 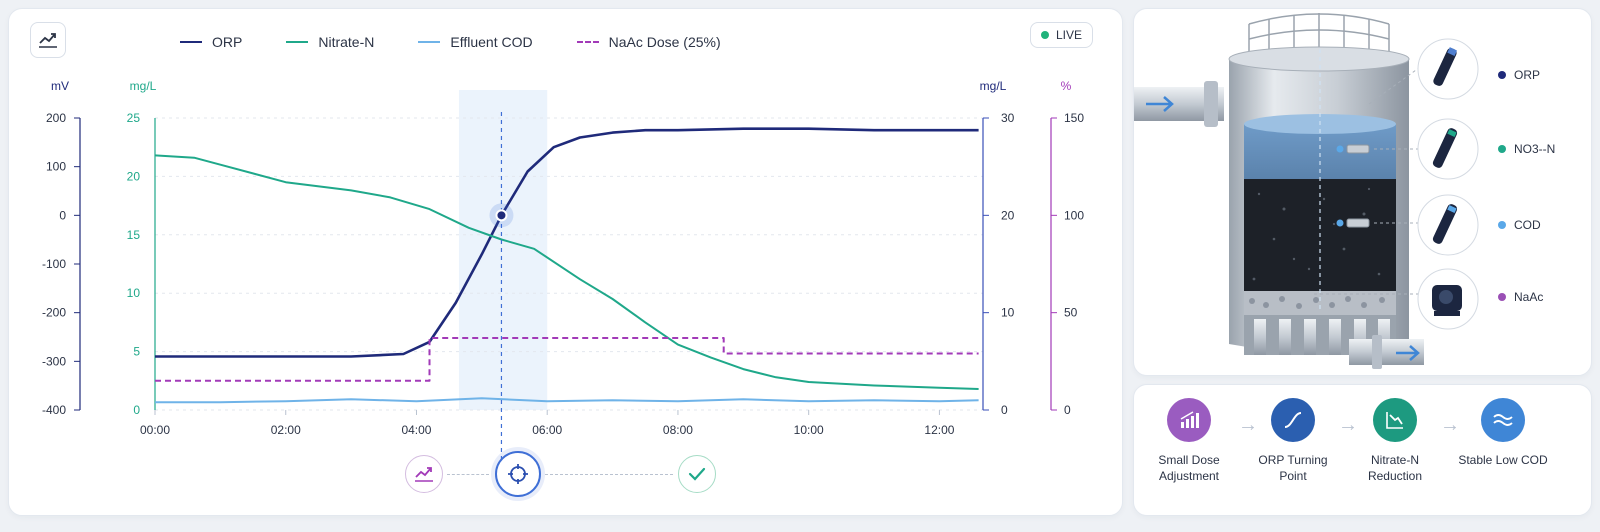 What do you see at coordinates (567, 400) in the screenshot?
I see `series-line-effluent-cod` at bounding box center [567, 400].